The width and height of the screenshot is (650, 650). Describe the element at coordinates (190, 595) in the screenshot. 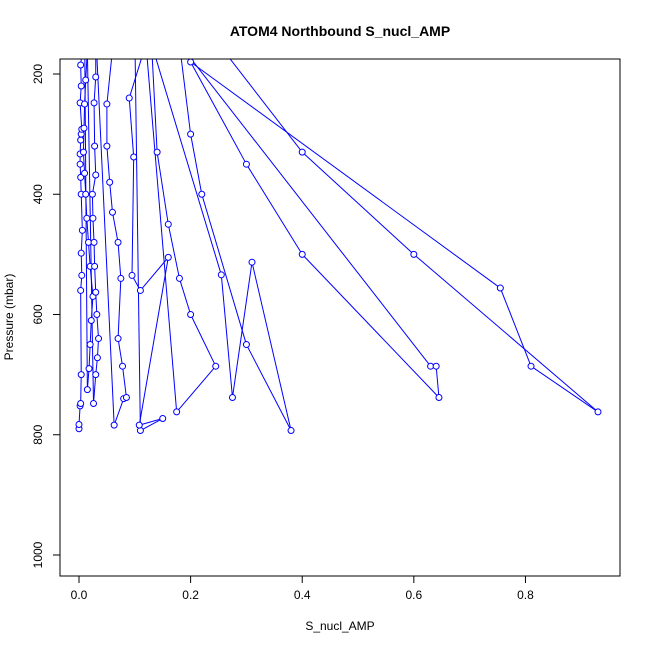

I see `x-tick-label: 0.2` at that location.